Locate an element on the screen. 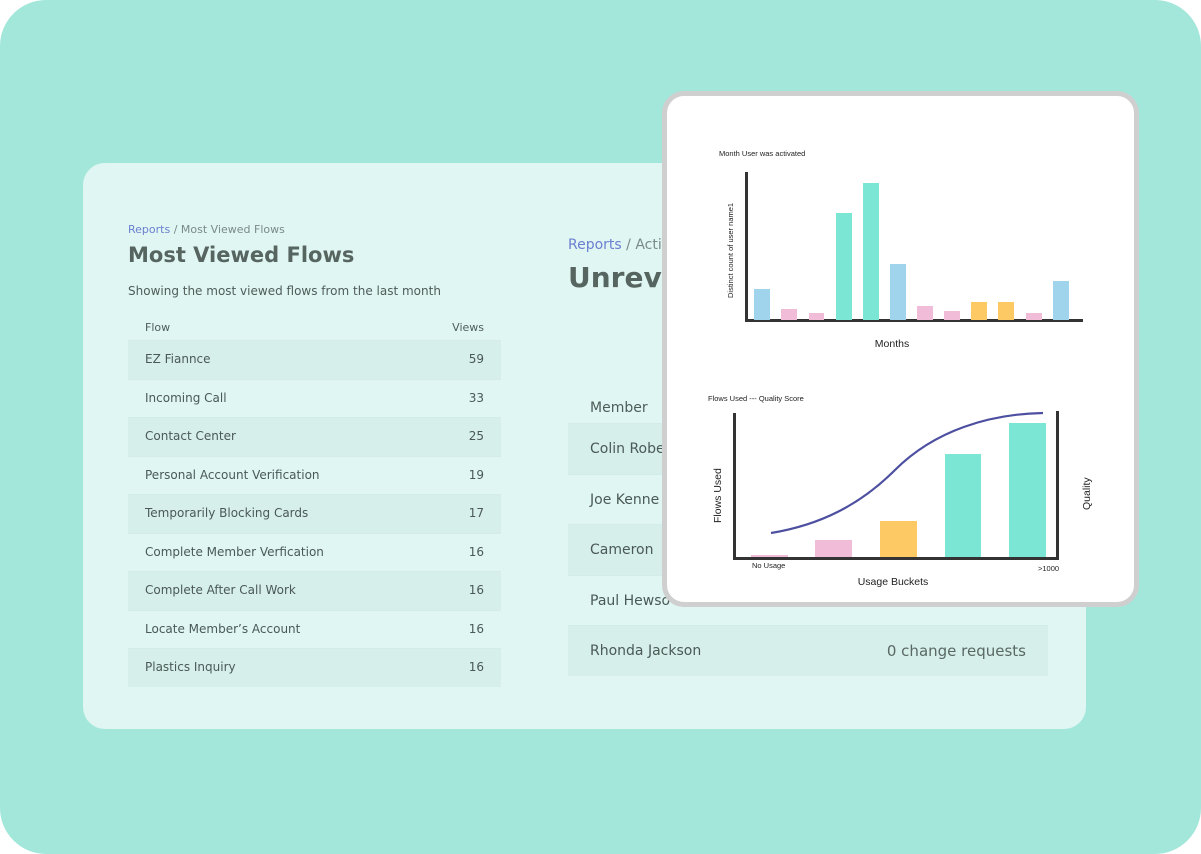 The width and height of the screenshot is (1201, 854). chart1-x-axis is located at coordinates (914, 320).